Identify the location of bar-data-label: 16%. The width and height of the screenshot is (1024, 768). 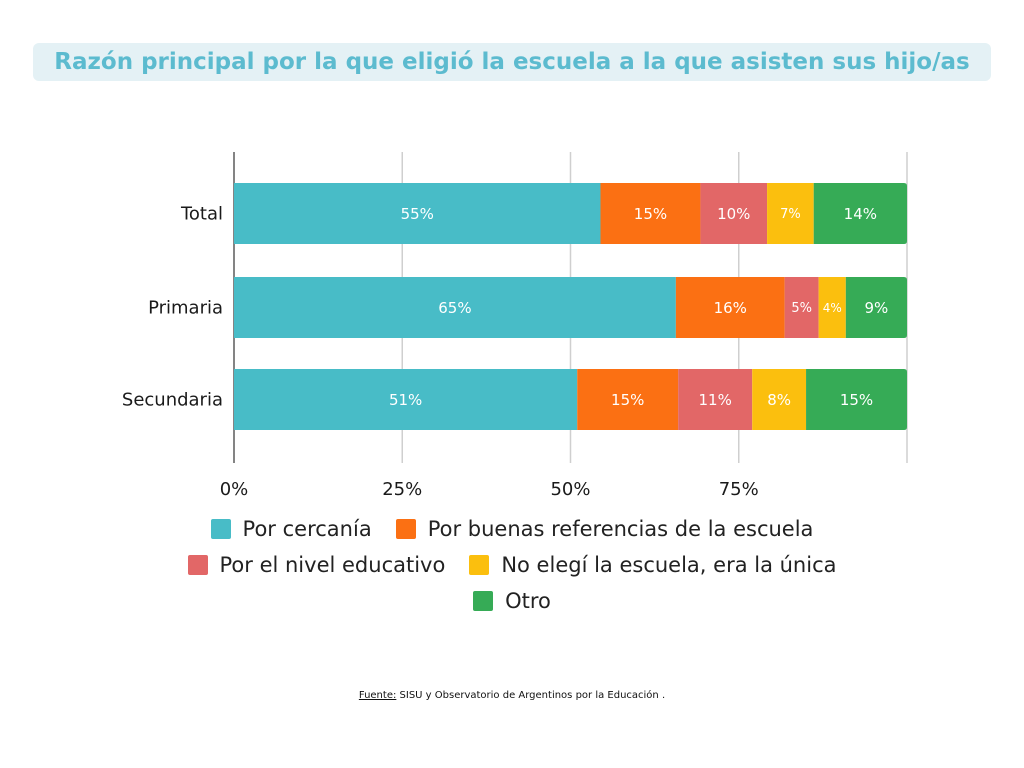
(730, 308).